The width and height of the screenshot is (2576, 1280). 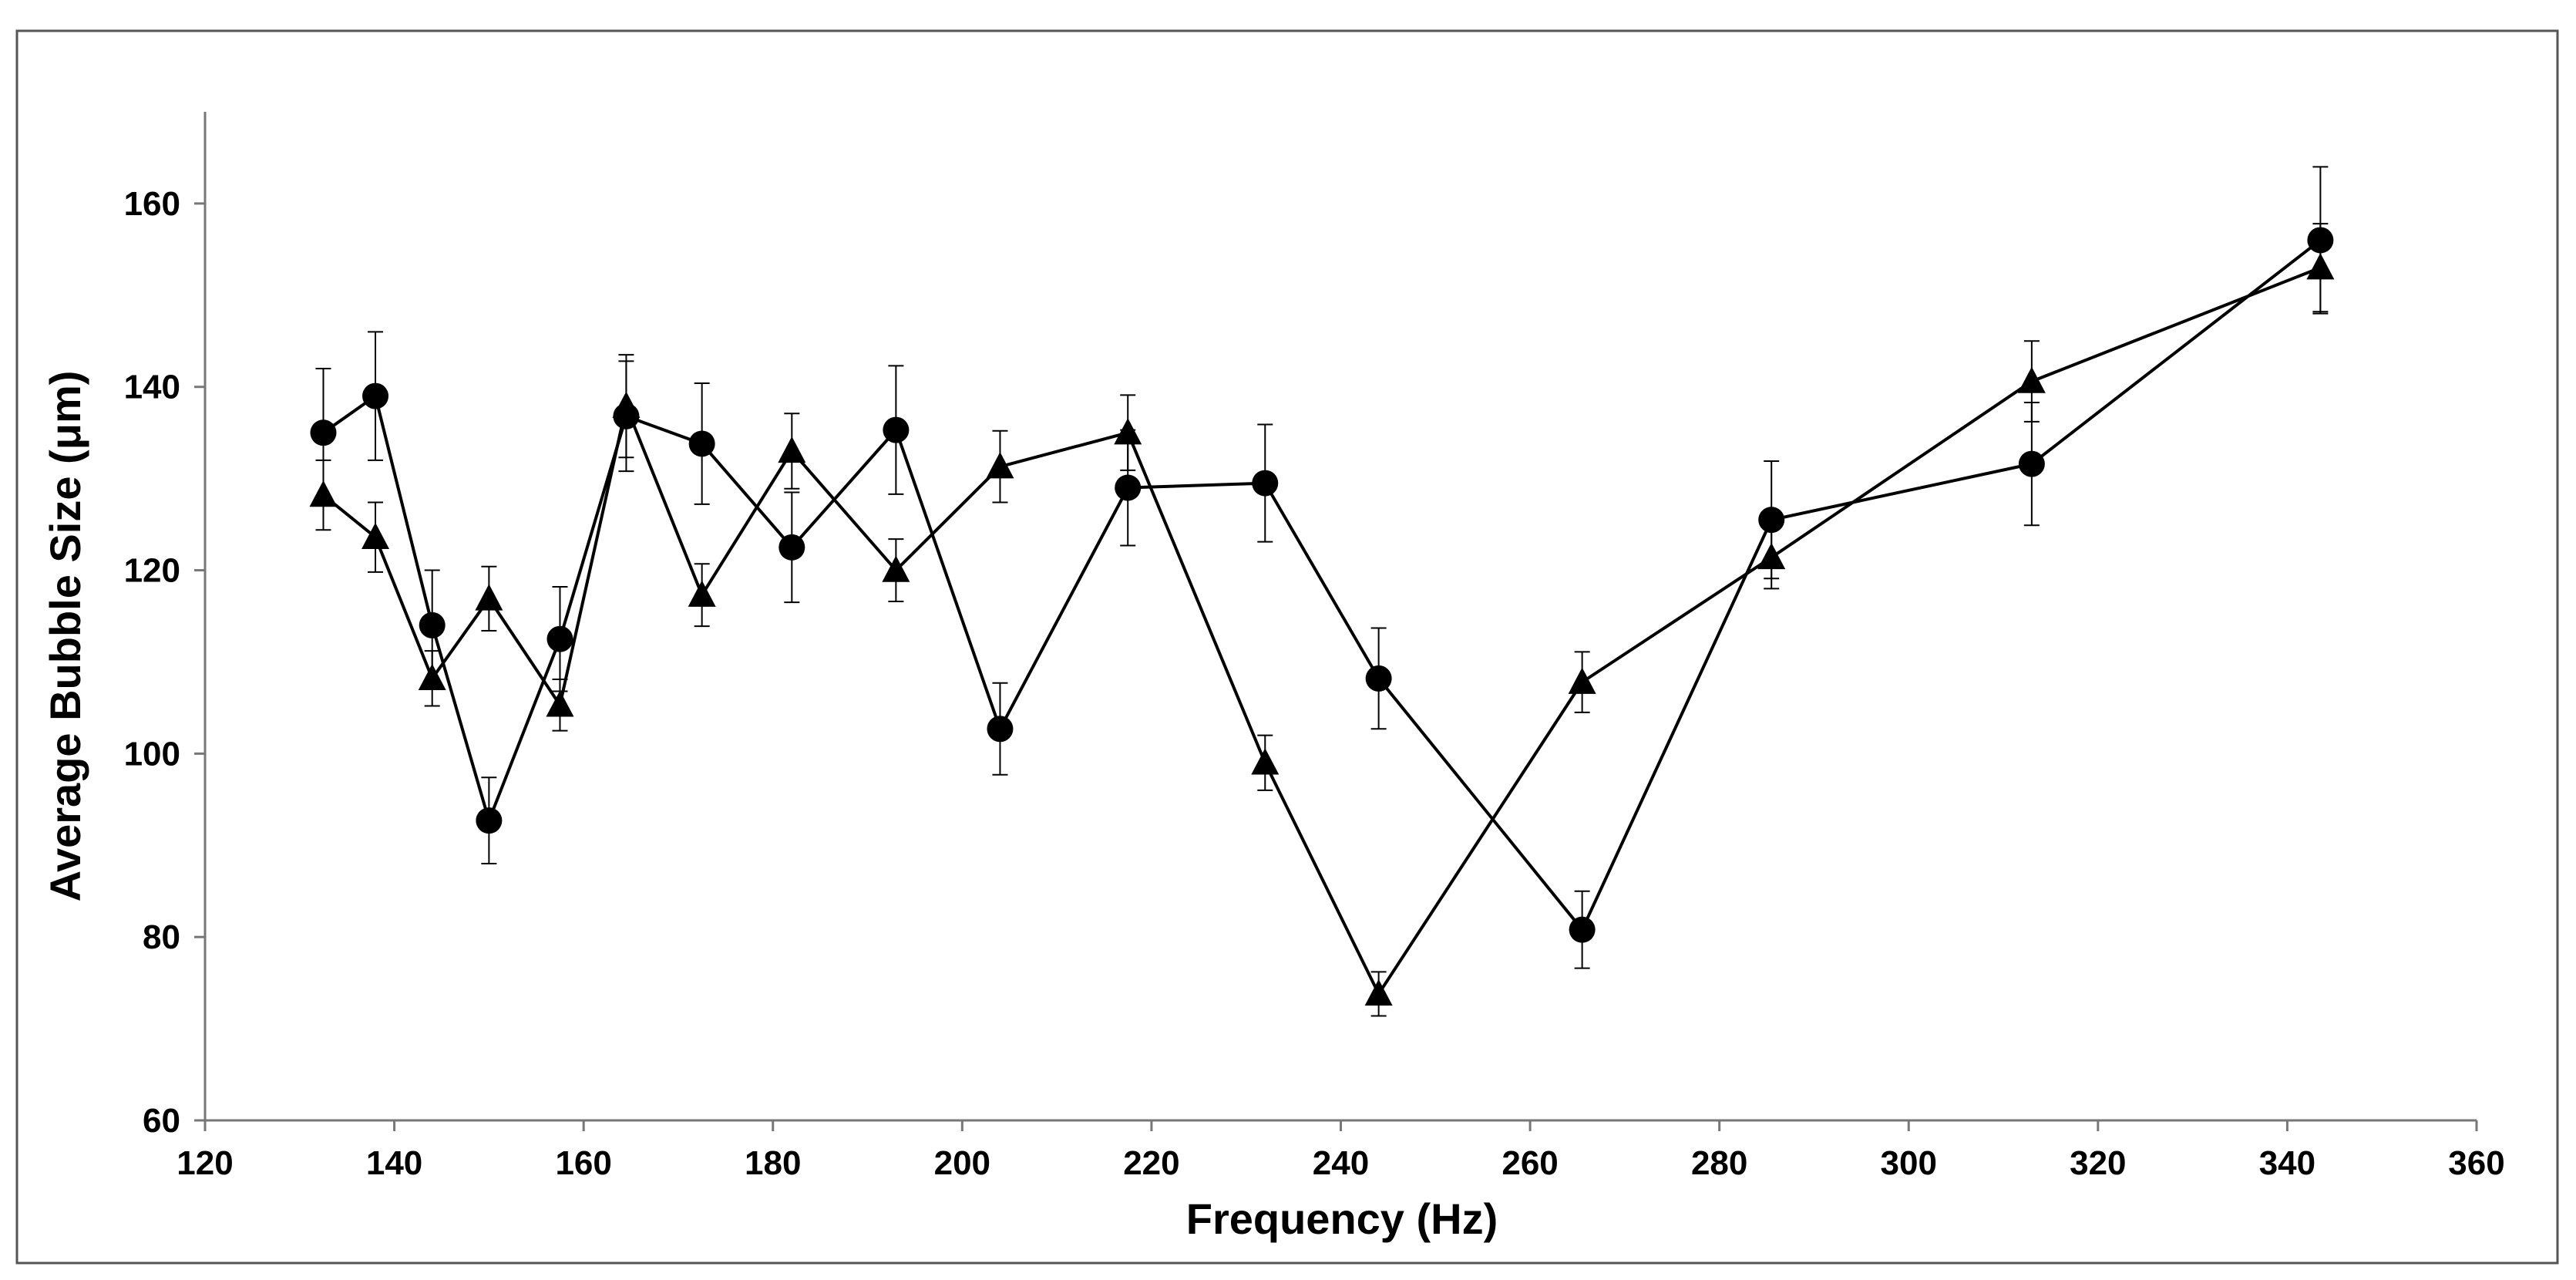 I want to click on y-tick-label-100: 100, so click(x=152, y=754).